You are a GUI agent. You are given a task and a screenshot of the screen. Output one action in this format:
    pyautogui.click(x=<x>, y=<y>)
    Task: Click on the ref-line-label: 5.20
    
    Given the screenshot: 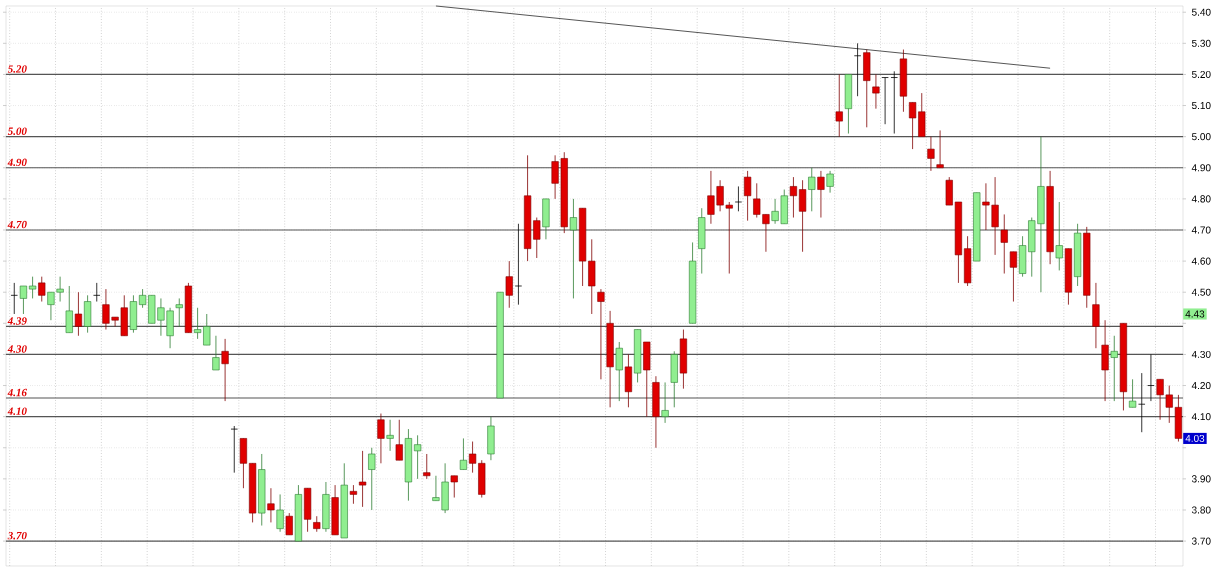 What is the action you would take?
    pyautogui.click(x=17, y=69)
    